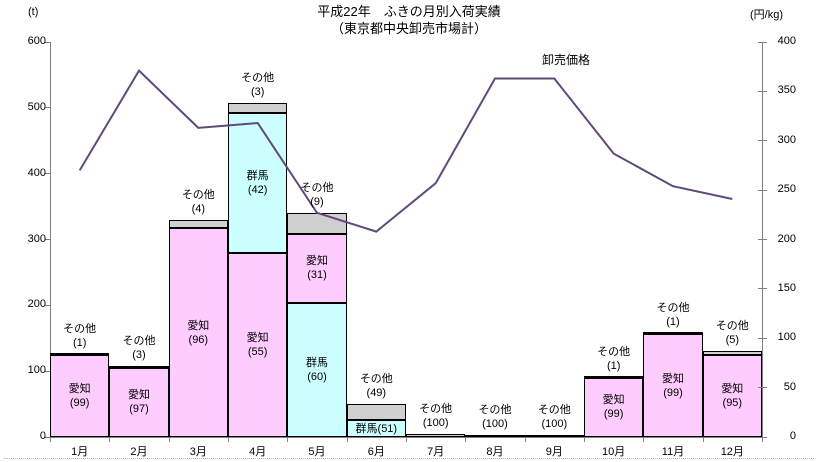  Describe the element at coordinates (36, 304) in the screenshot. I see `y-axis-tick-label-left: 200` at that location.